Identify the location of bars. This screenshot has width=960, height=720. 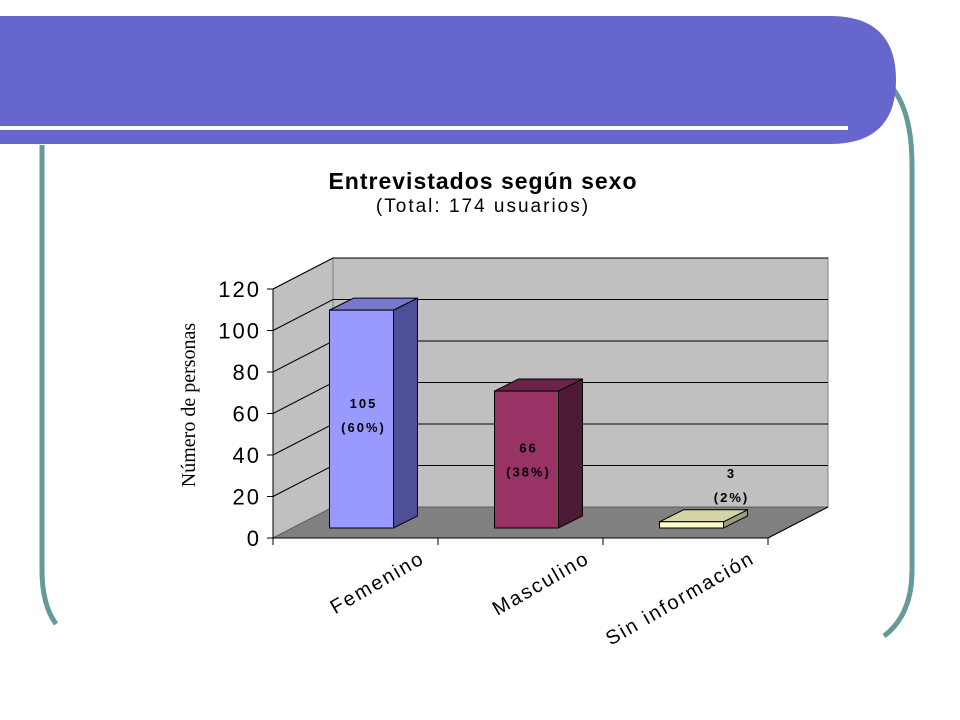
(538, 413).